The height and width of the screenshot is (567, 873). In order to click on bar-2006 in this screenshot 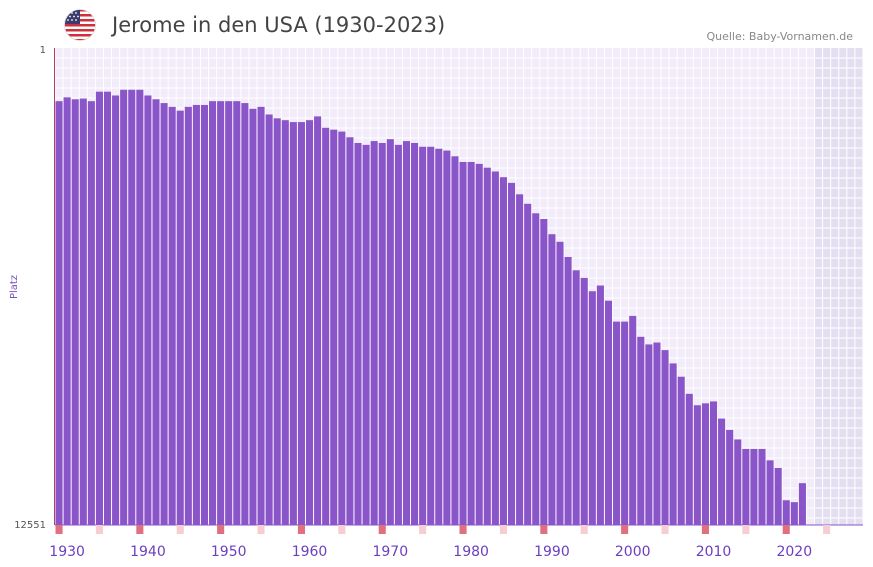, I will do `click(681, 450)`.